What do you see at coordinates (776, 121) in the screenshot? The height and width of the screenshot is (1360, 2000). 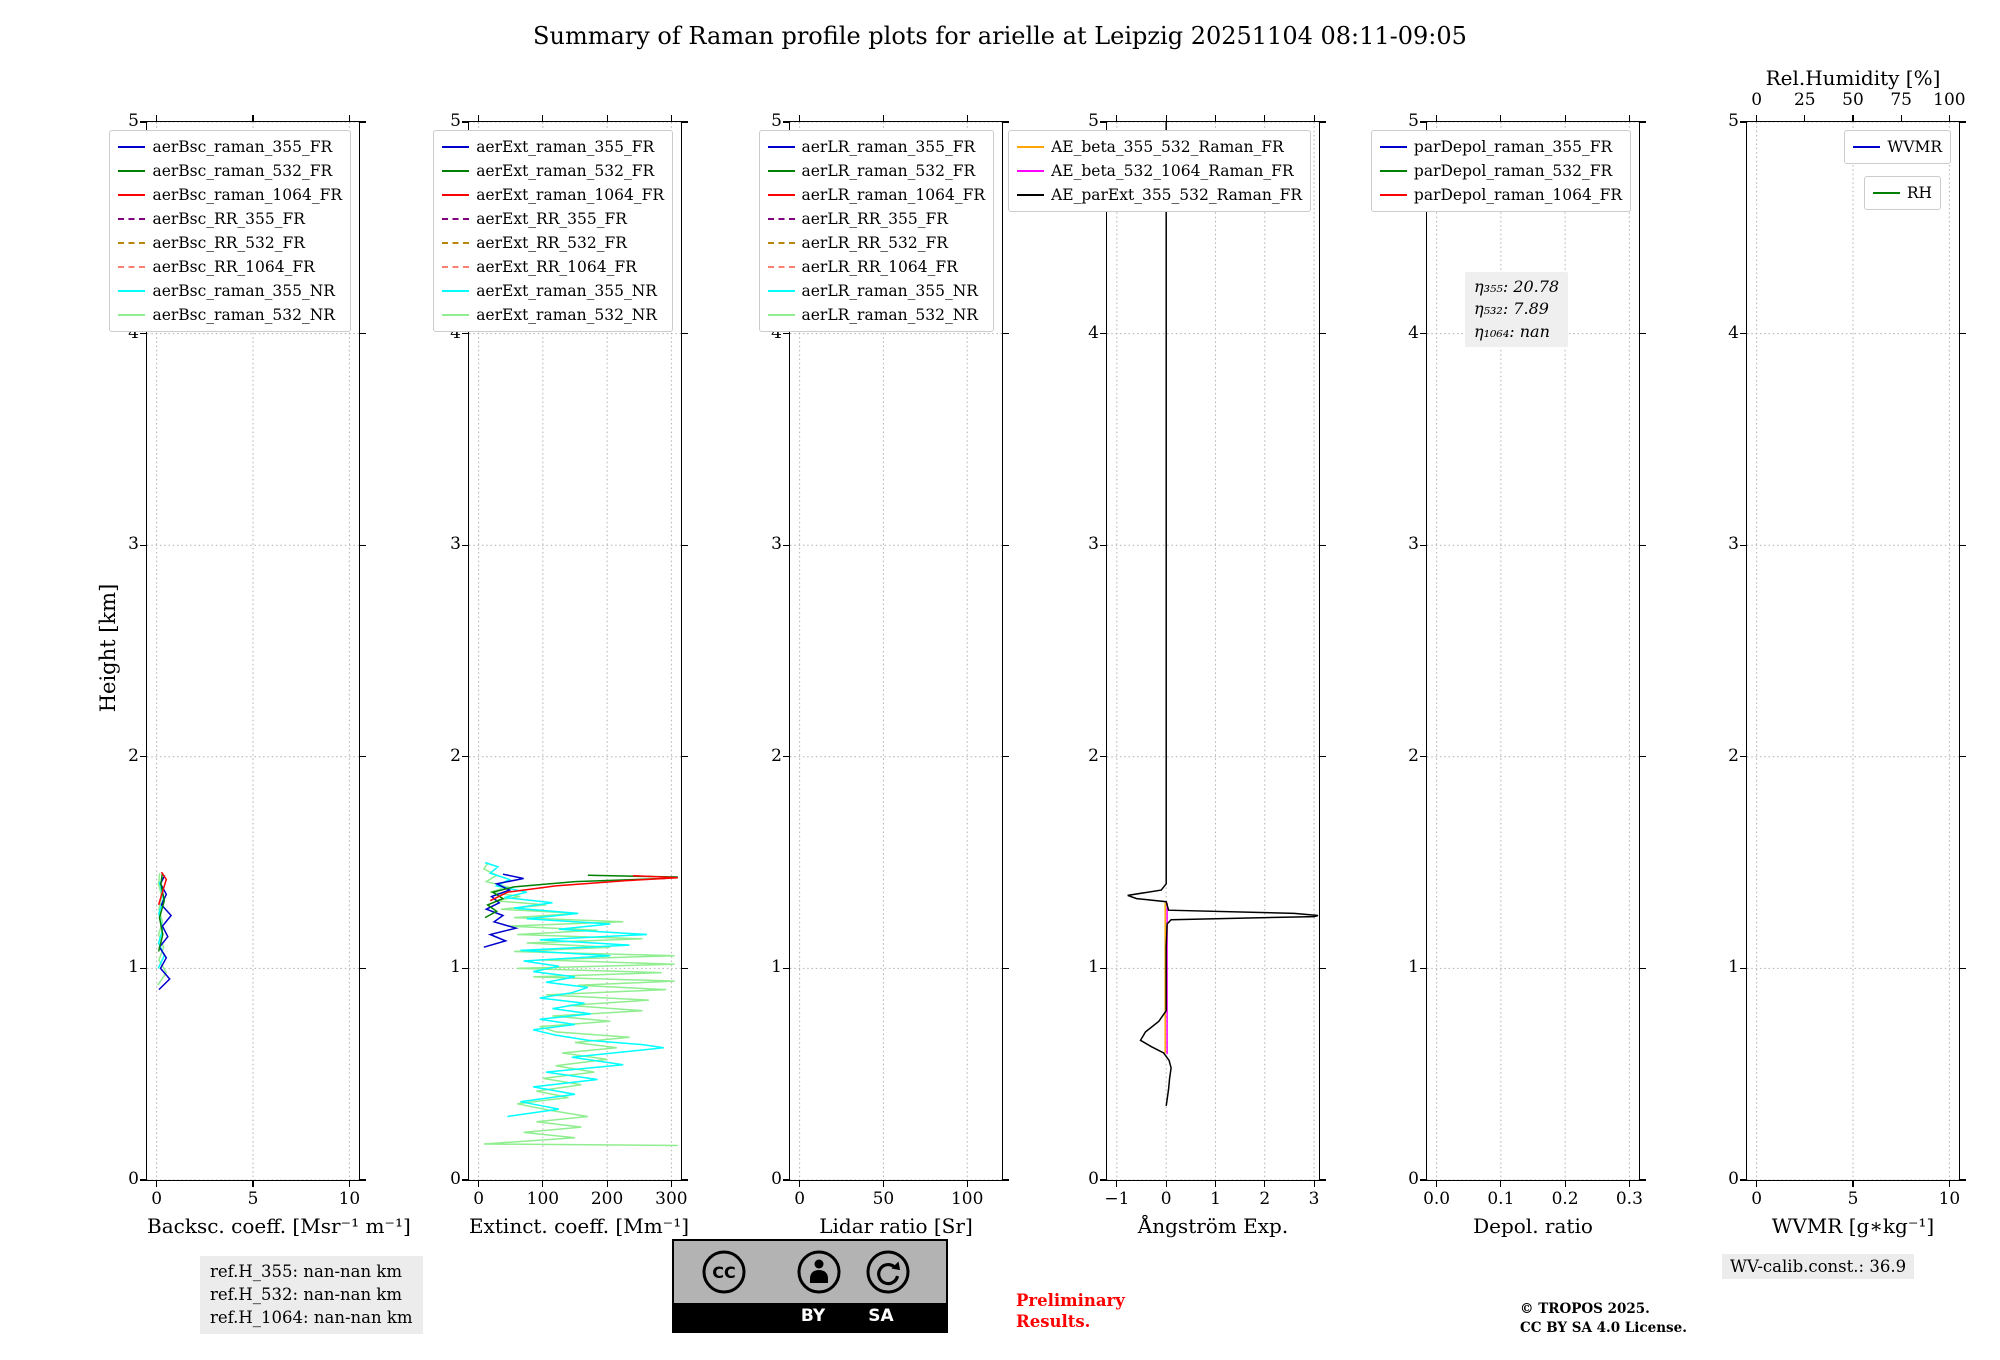 I see `y-tick-label: 5` at bounding box center [776, 121].